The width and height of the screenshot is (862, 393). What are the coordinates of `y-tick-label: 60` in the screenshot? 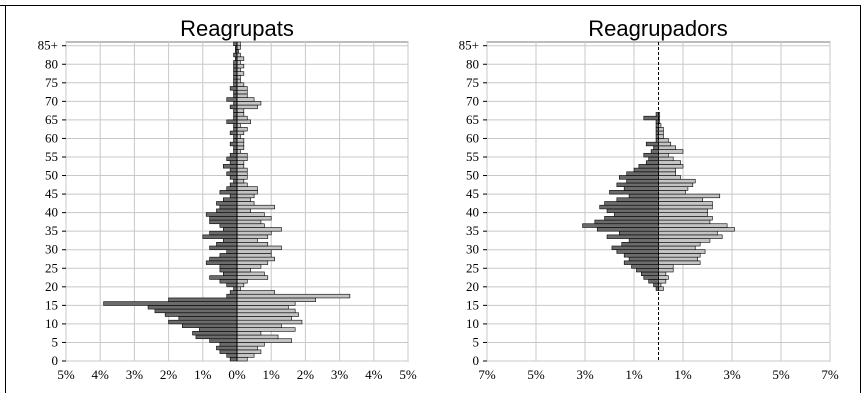 It's located at (472, 137).